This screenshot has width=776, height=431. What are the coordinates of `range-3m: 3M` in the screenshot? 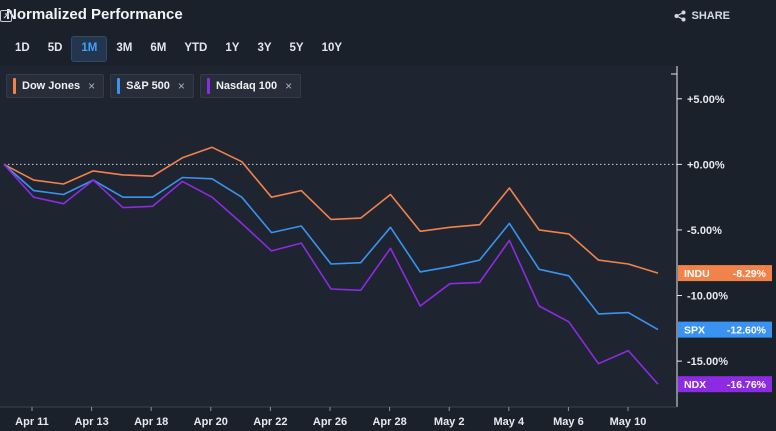 It's located at (124, 48).